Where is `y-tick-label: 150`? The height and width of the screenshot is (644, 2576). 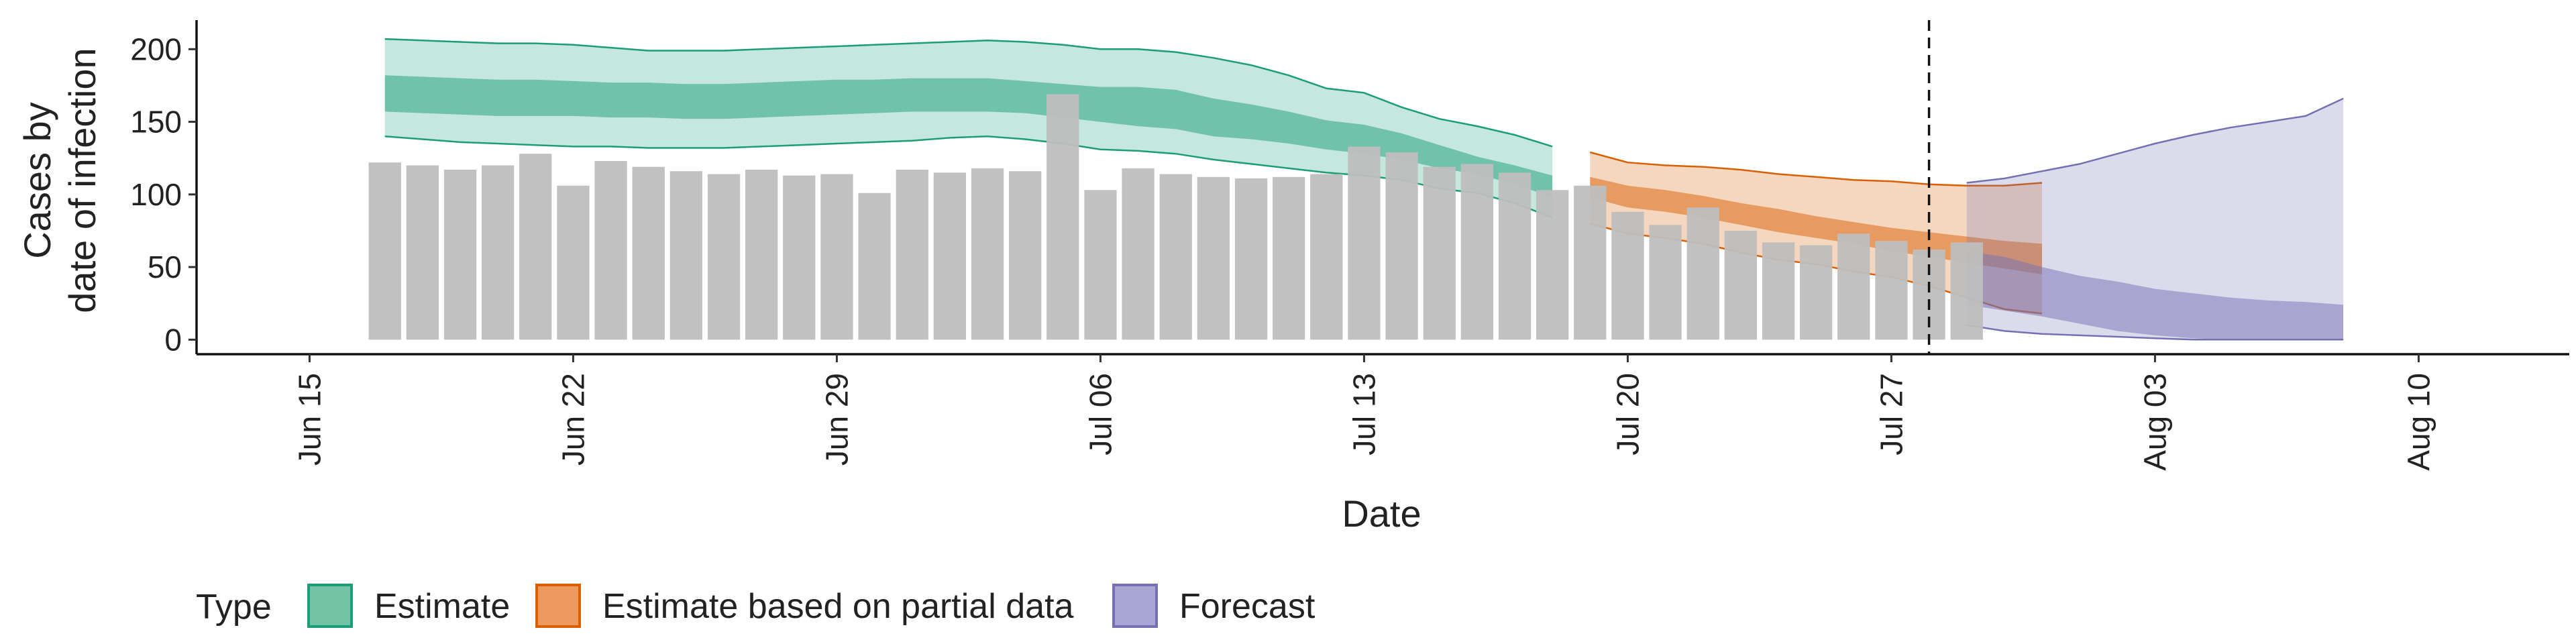
y-tick-label: 150 is located at coordinates (156, 122).